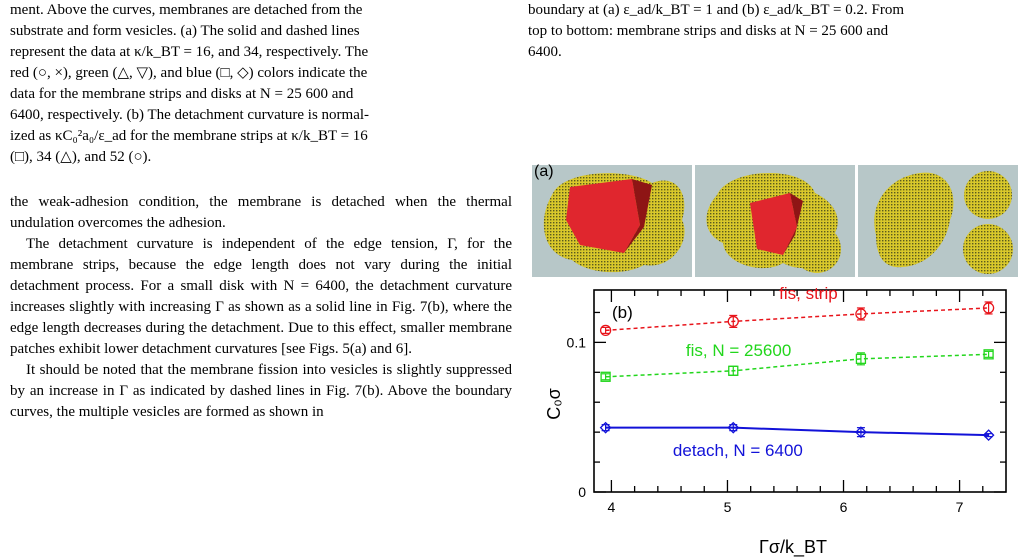 The height and width of the screenshot is (559, 1028). I want to click on caption-line: (□), 34 (△), and 52 (○)., so click(81, 157).